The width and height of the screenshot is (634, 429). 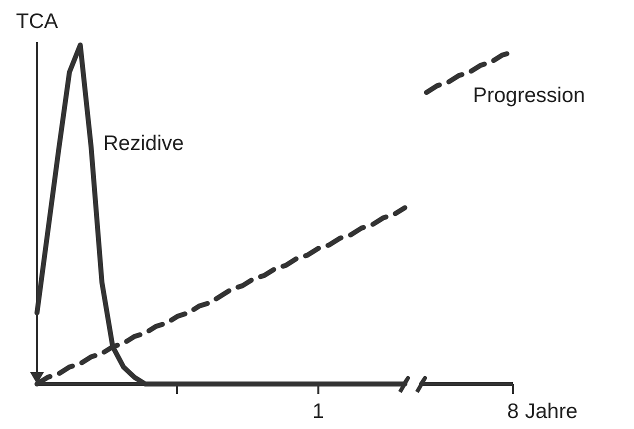 What do you see at coordinates (143, 143) in the screenshot?
I see `series-label: Rezidive` at bounding box center [143, 143].